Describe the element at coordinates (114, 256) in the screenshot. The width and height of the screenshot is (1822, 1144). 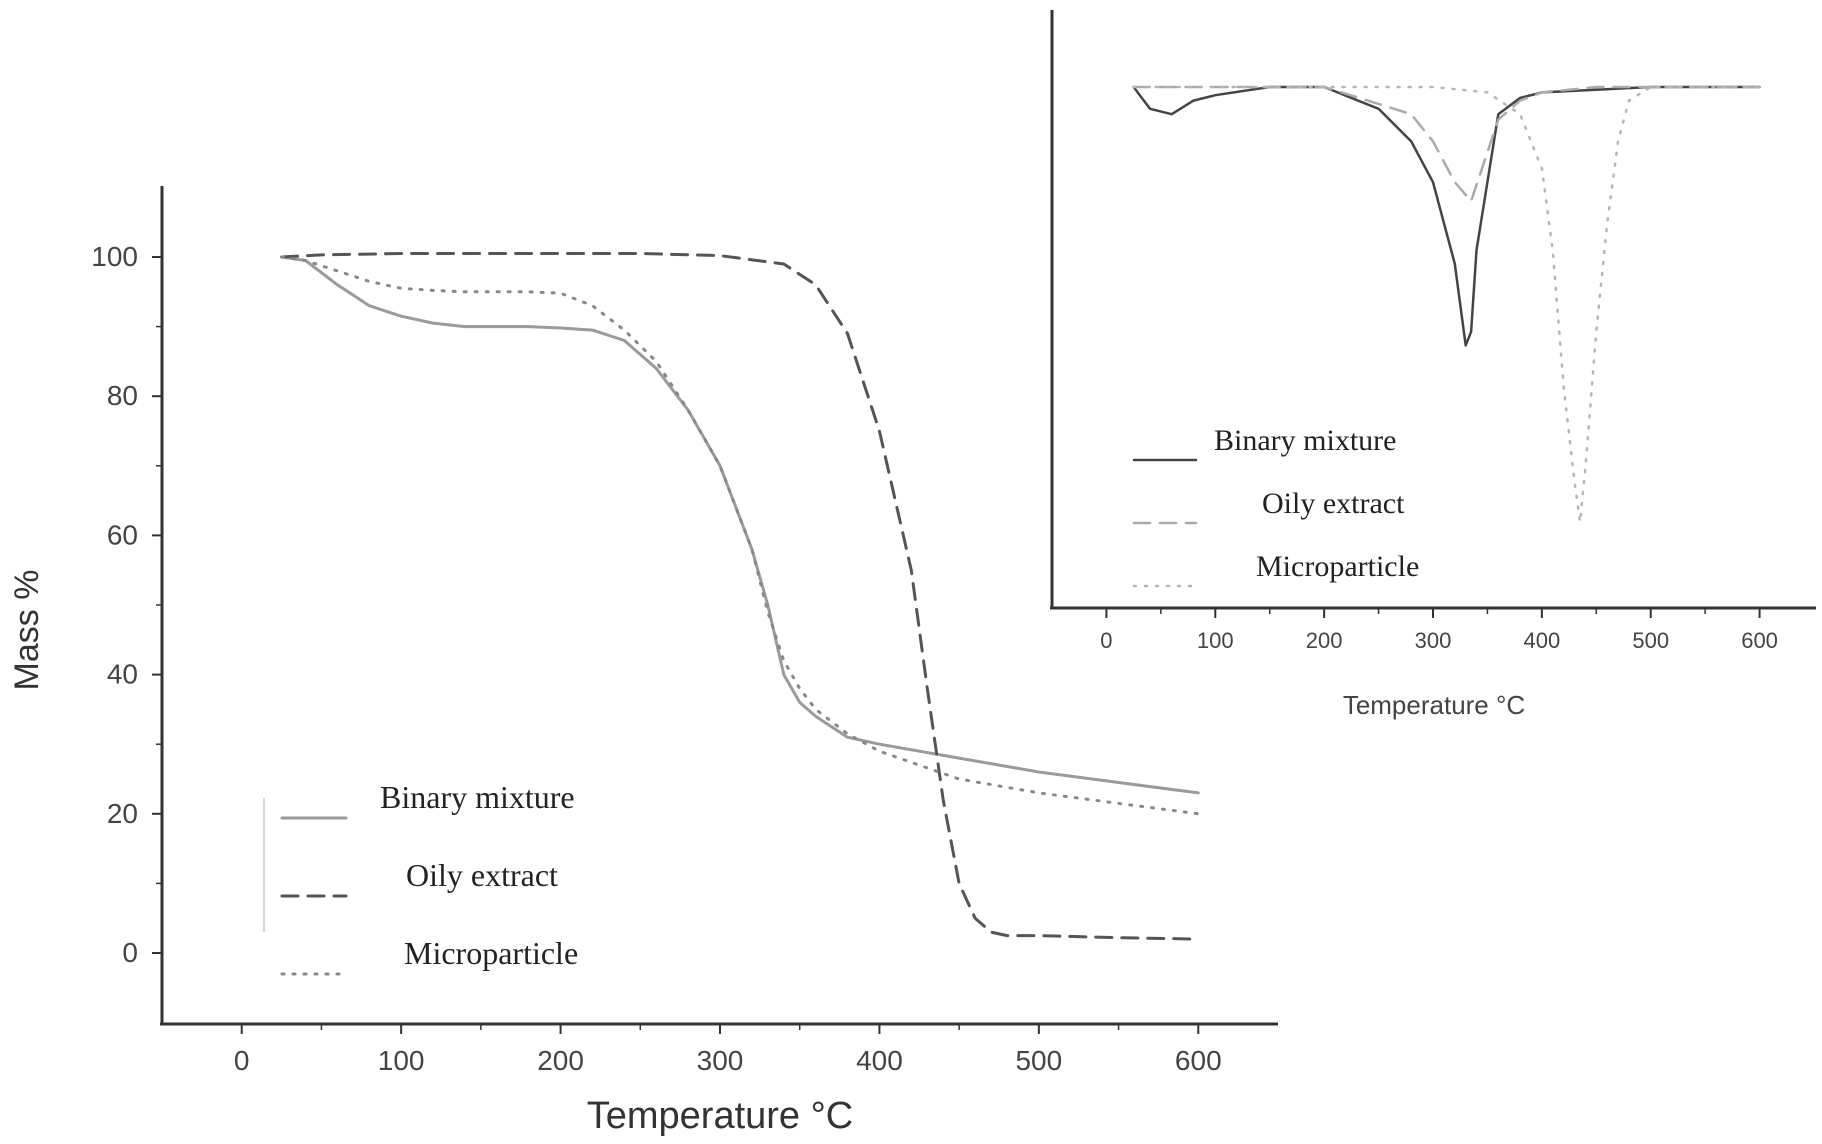
I see `y-tick-label: 100` at that location.